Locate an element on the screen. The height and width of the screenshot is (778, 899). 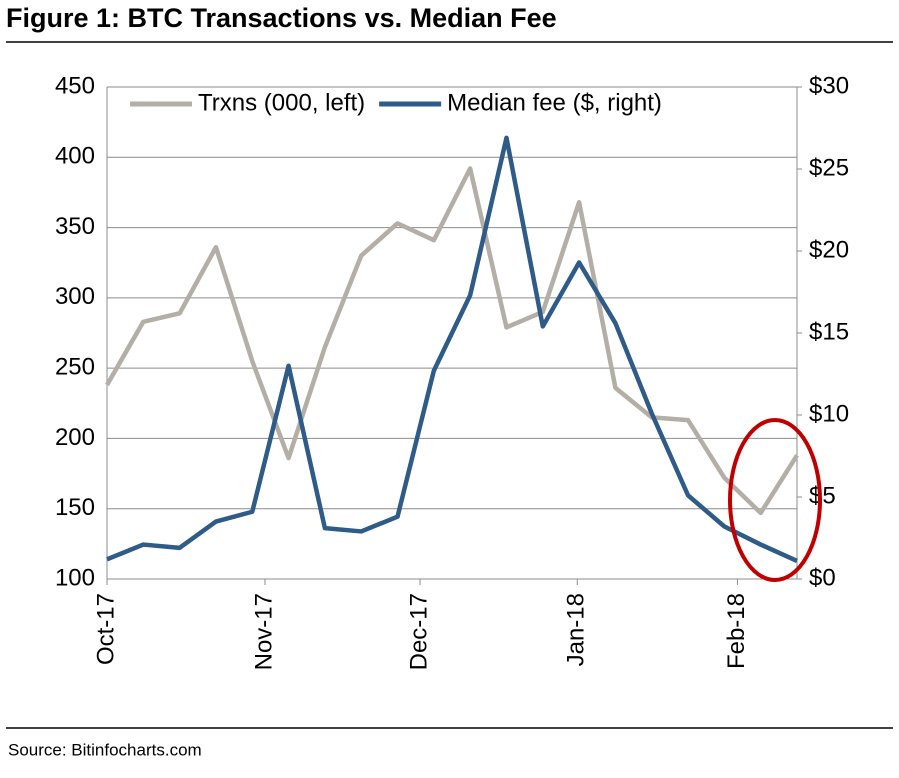
y-tick-label: 400 is located at coordinates (75, 156).